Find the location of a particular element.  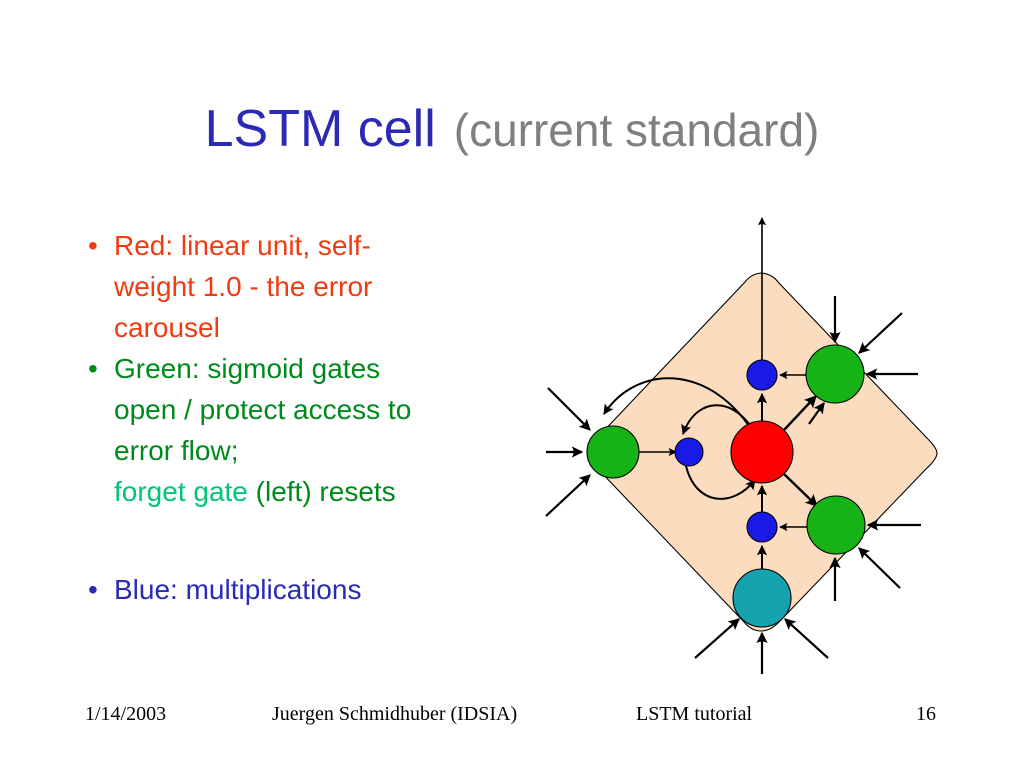

bullet-text-blue: Blue: multiplications is located at coordinates (317, 589).